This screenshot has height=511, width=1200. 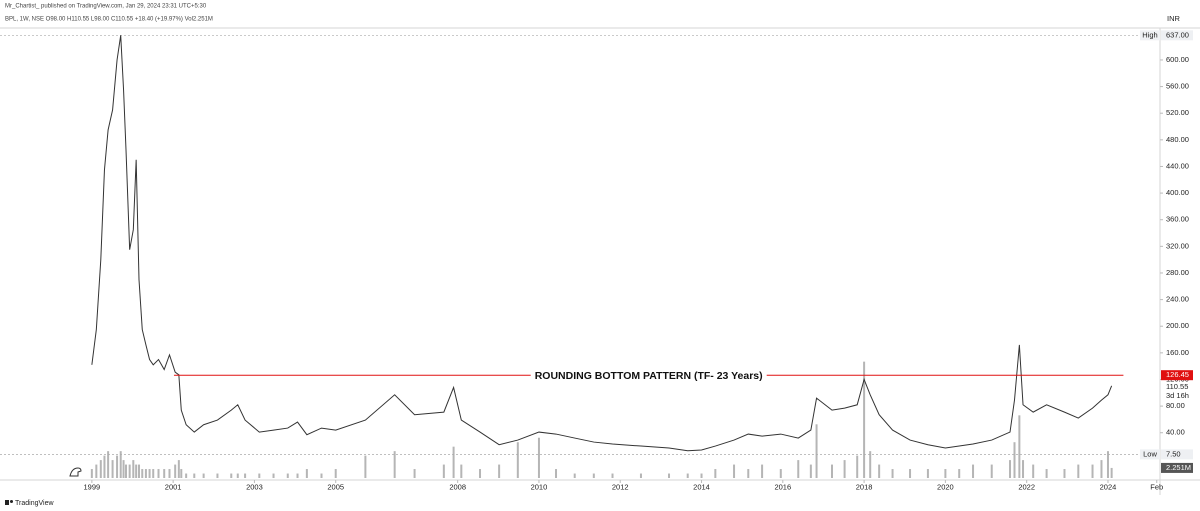 I want to click on pattern-value: 126.45, so click(x=1177, y=374).